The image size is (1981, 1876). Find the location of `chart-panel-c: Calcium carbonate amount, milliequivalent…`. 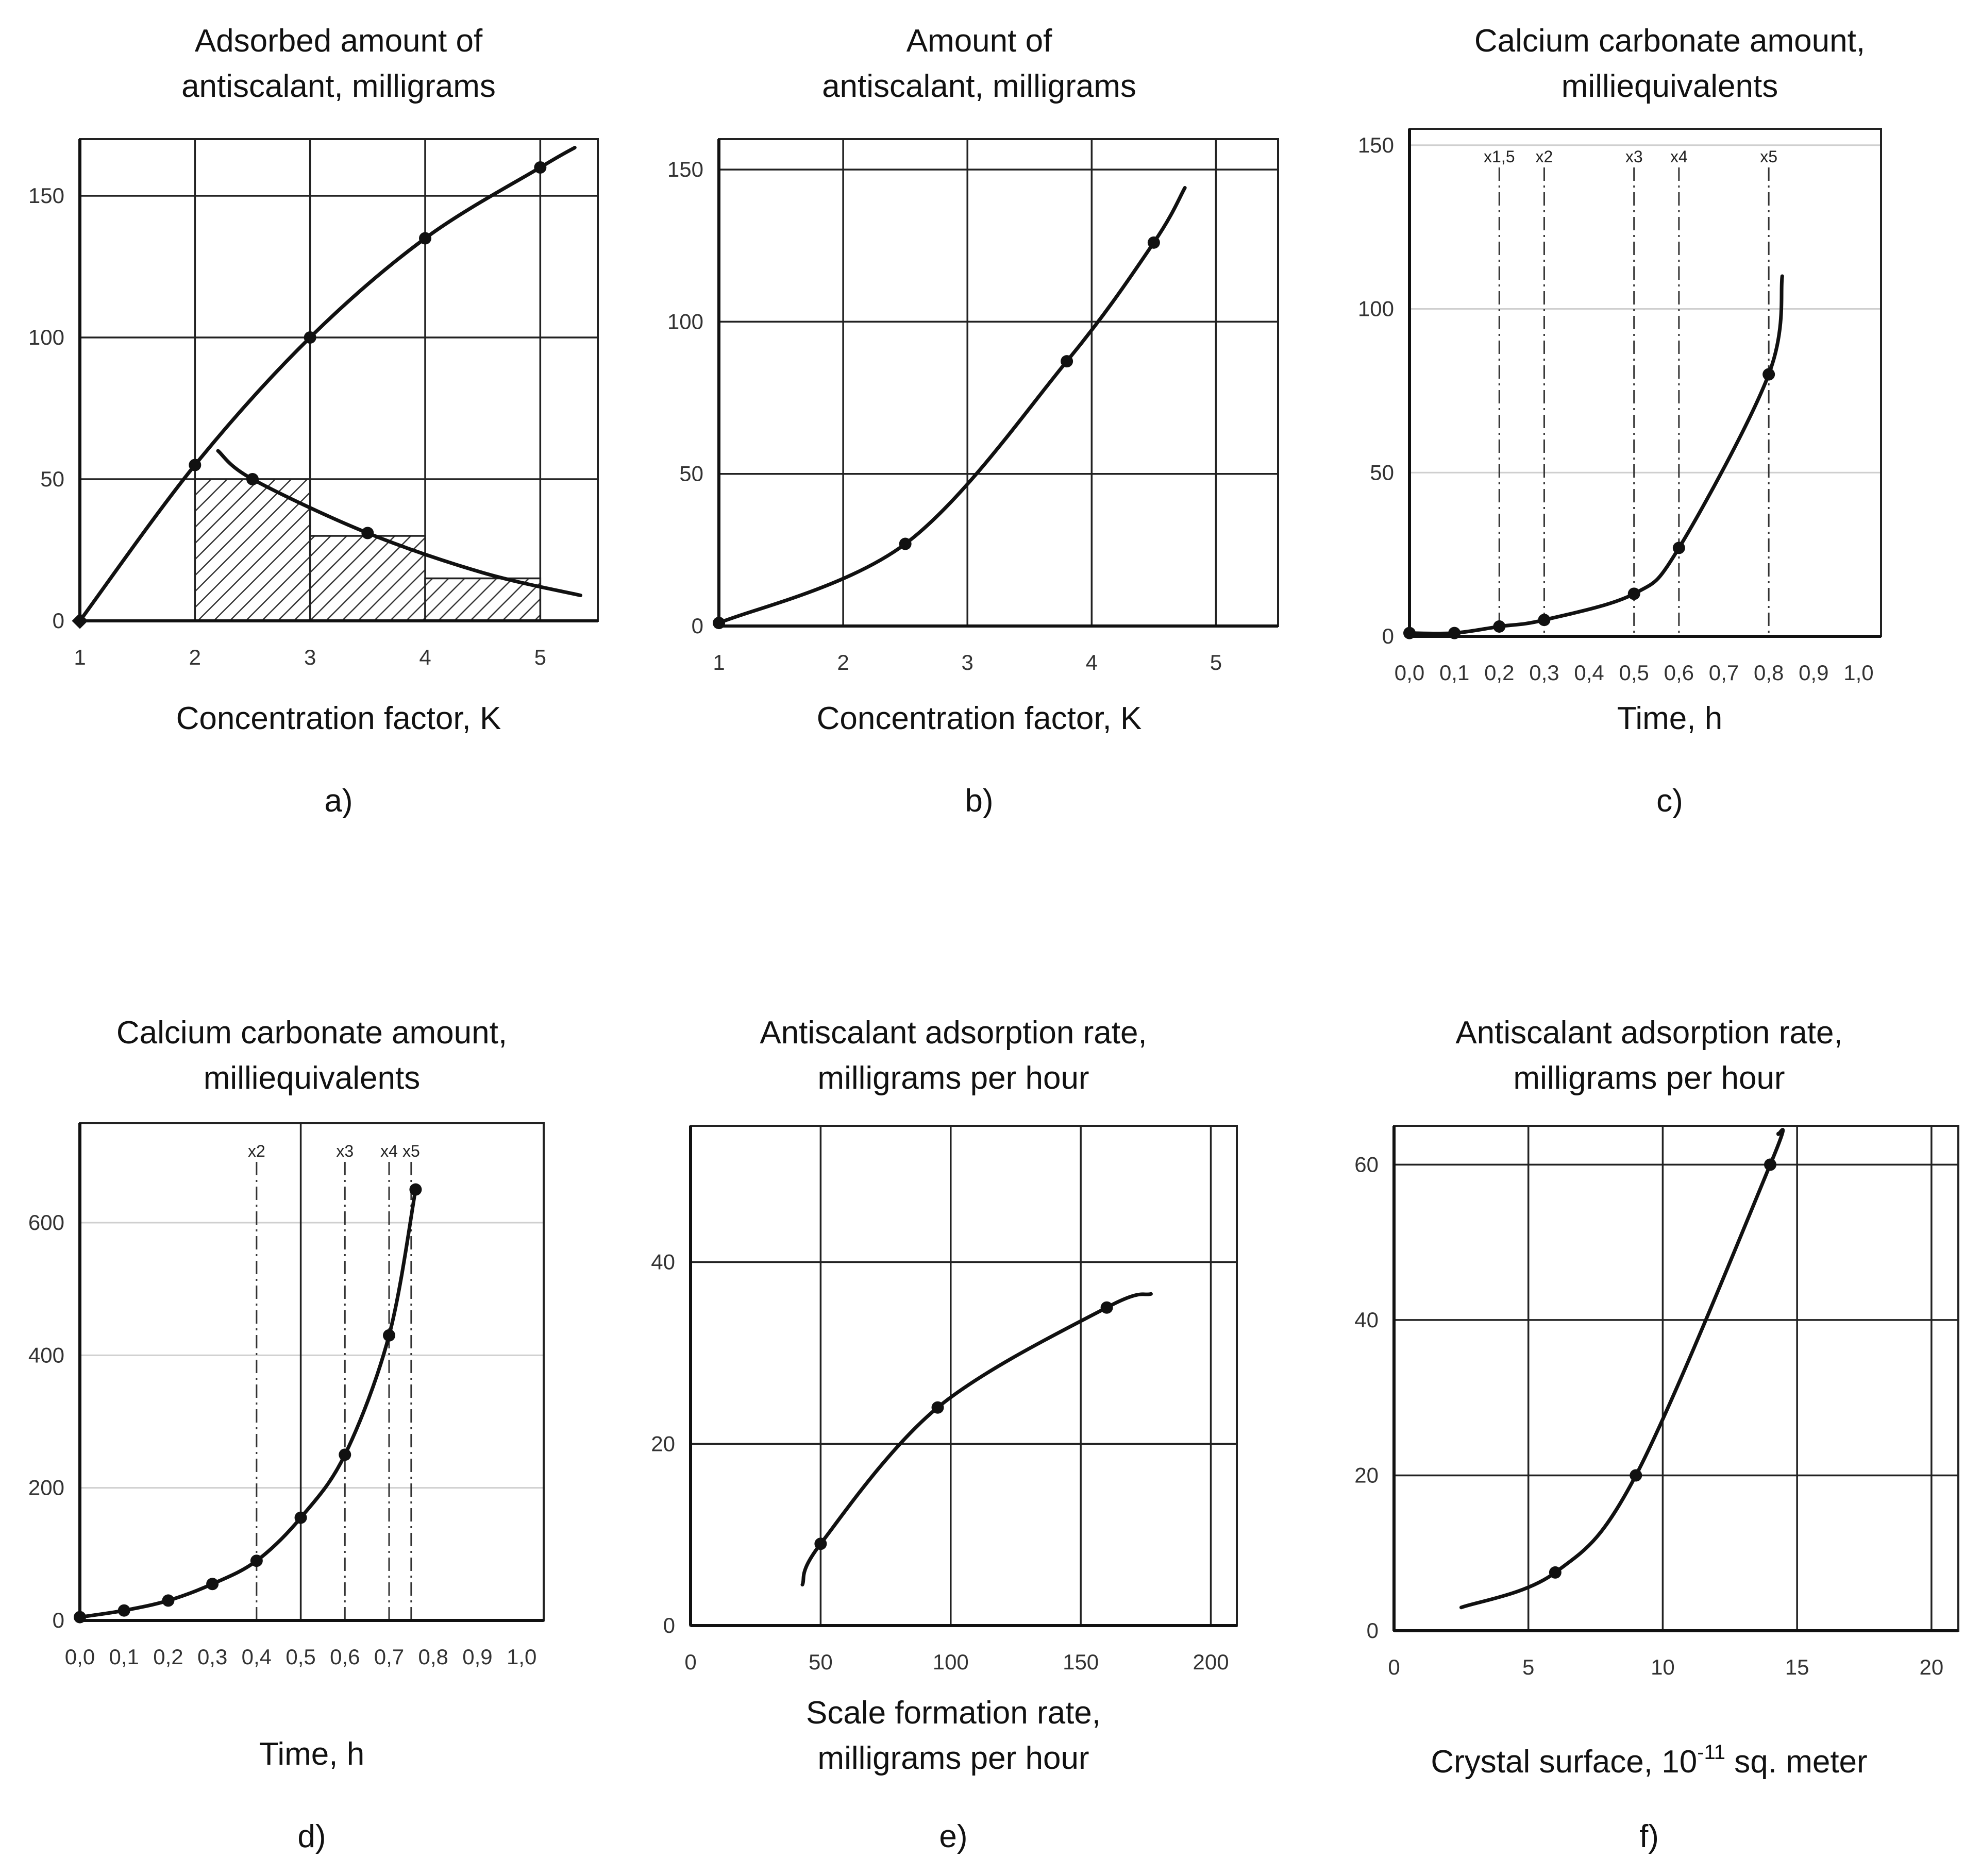

chart-panel-c: Calcium carbonate amount, milliequivalent… is located at coordinates (1620, 421).